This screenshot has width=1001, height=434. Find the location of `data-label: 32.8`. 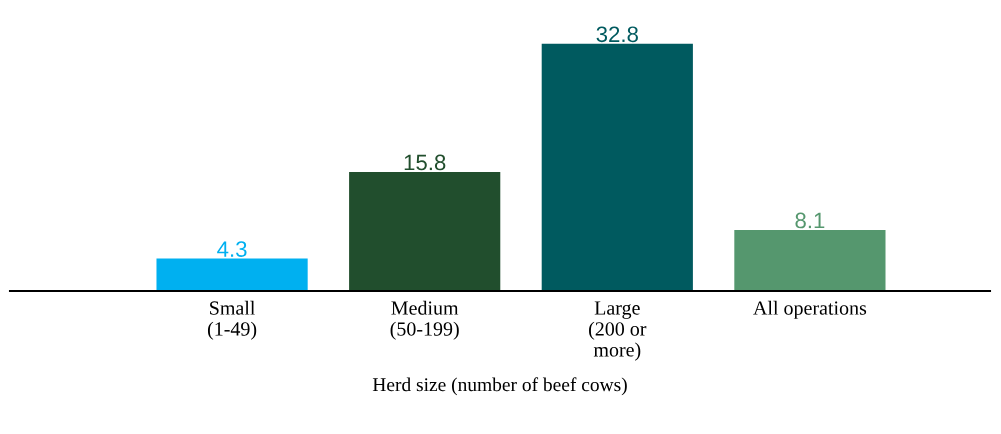

data-label: 32.8 is located at coordinates (617, 34).